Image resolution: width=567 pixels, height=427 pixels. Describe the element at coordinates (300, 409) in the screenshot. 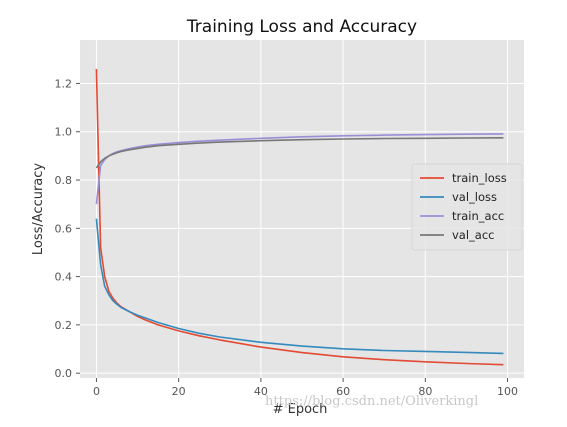

I see `x-axis-label: # Epoch` at that location.